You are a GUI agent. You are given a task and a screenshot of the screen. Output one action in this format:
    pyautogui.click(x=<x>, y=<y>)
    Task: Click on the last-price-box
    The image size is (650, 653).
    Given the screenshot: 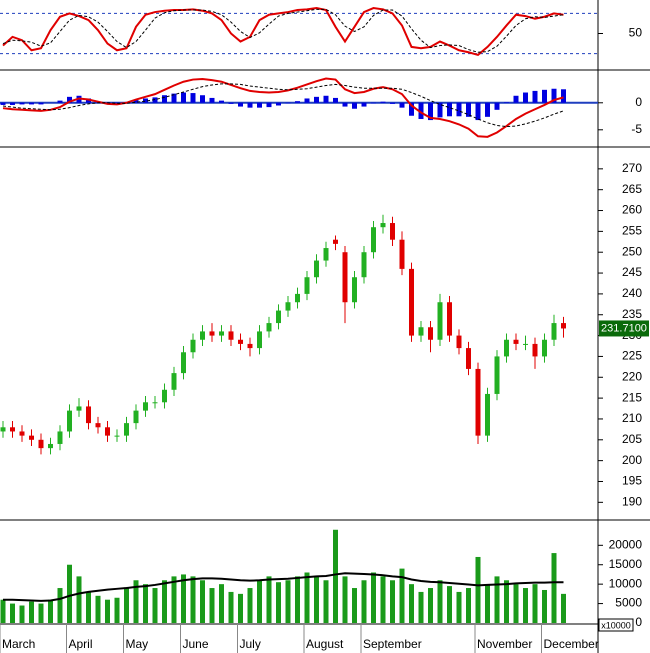 What is the action you would take?
    pyautogui.click(x=624, y=328)
    